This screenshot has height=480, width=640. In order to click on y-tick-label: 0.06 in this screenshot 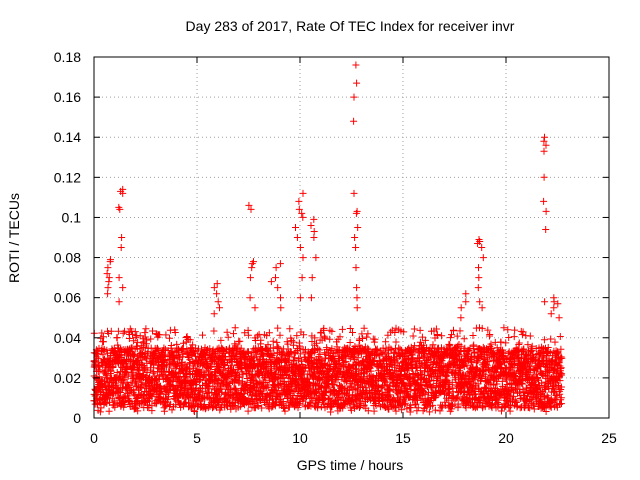, I will do `click(67, 298)`.